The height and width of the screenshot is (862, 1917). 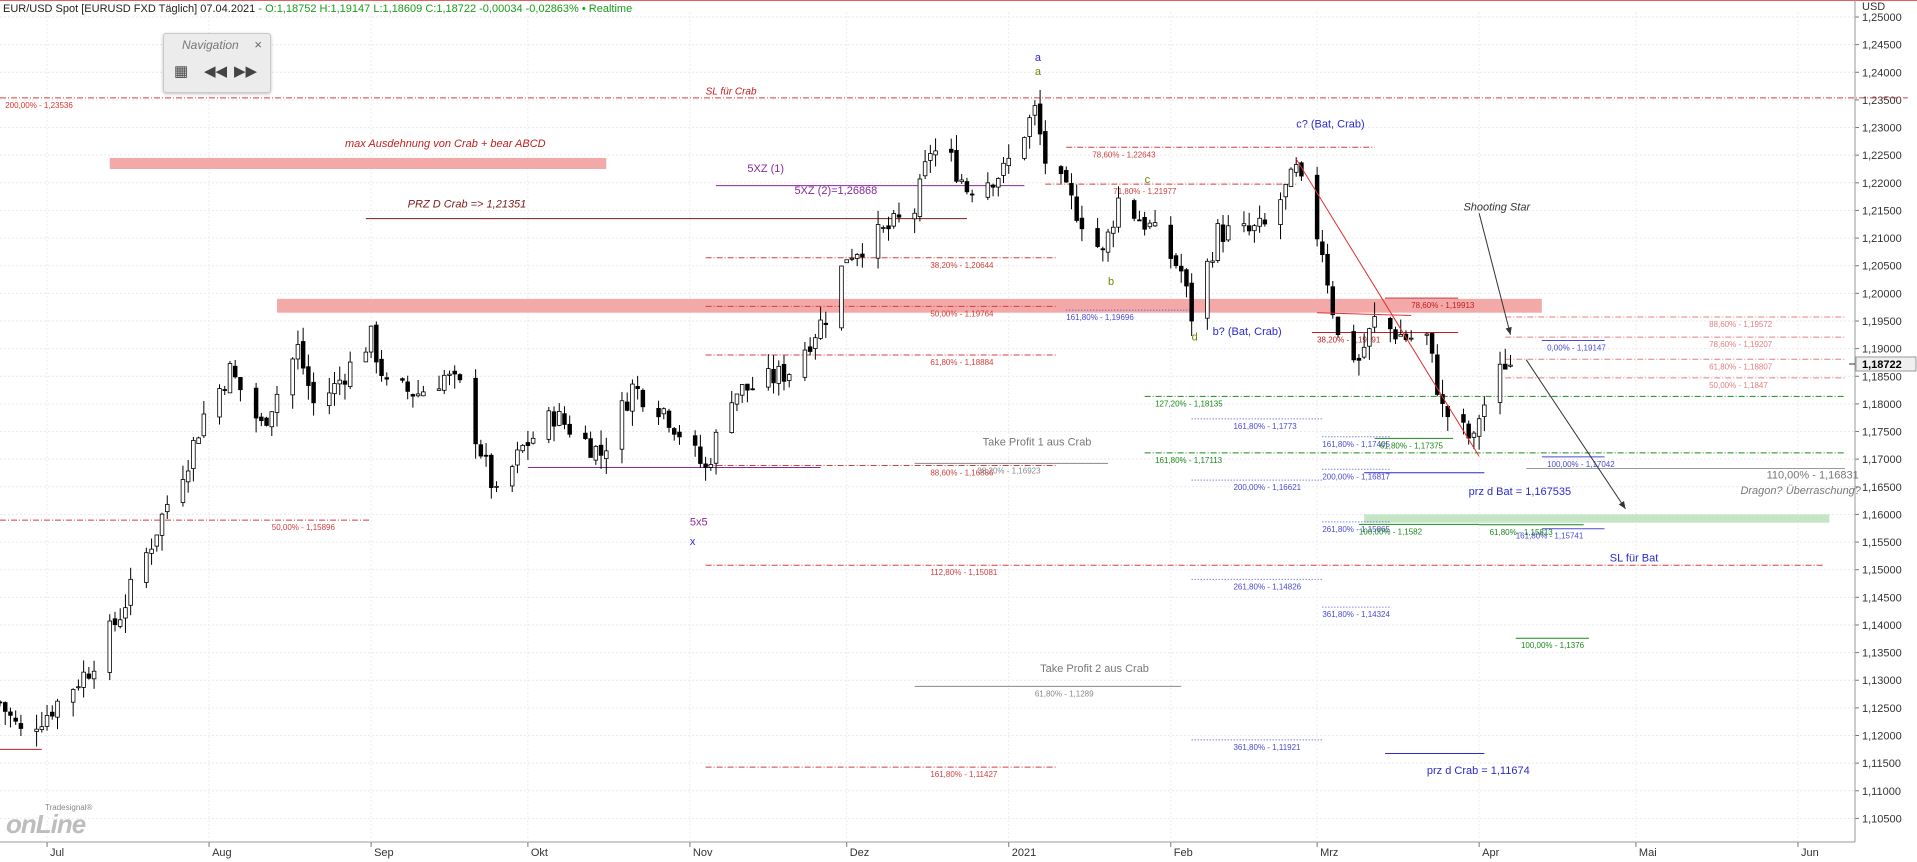 What do you see at coordinates (1267, 747) in the screenshot?
I see `fib-level-label: 361,80% - 1,11921` at bounding box center [1267, 747].